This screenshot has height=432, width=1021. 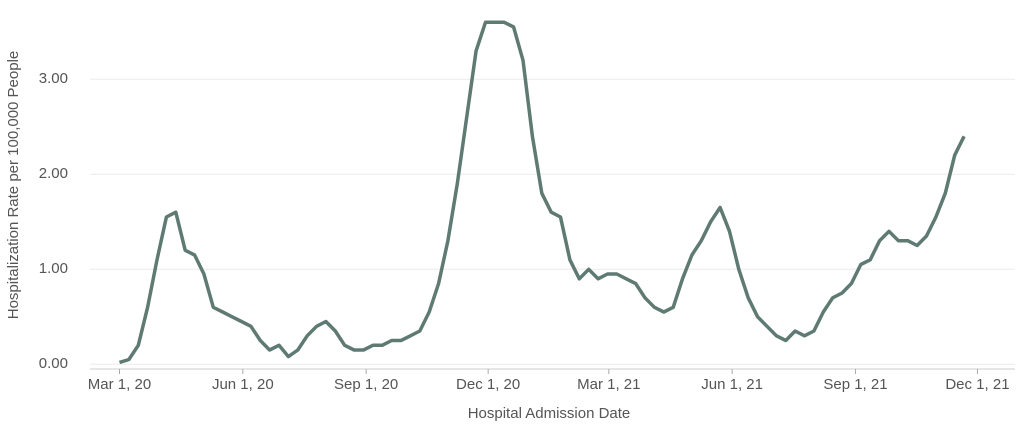 I want to click on x-tick-label: Sep 1, 20, so click(x=366, y=384).